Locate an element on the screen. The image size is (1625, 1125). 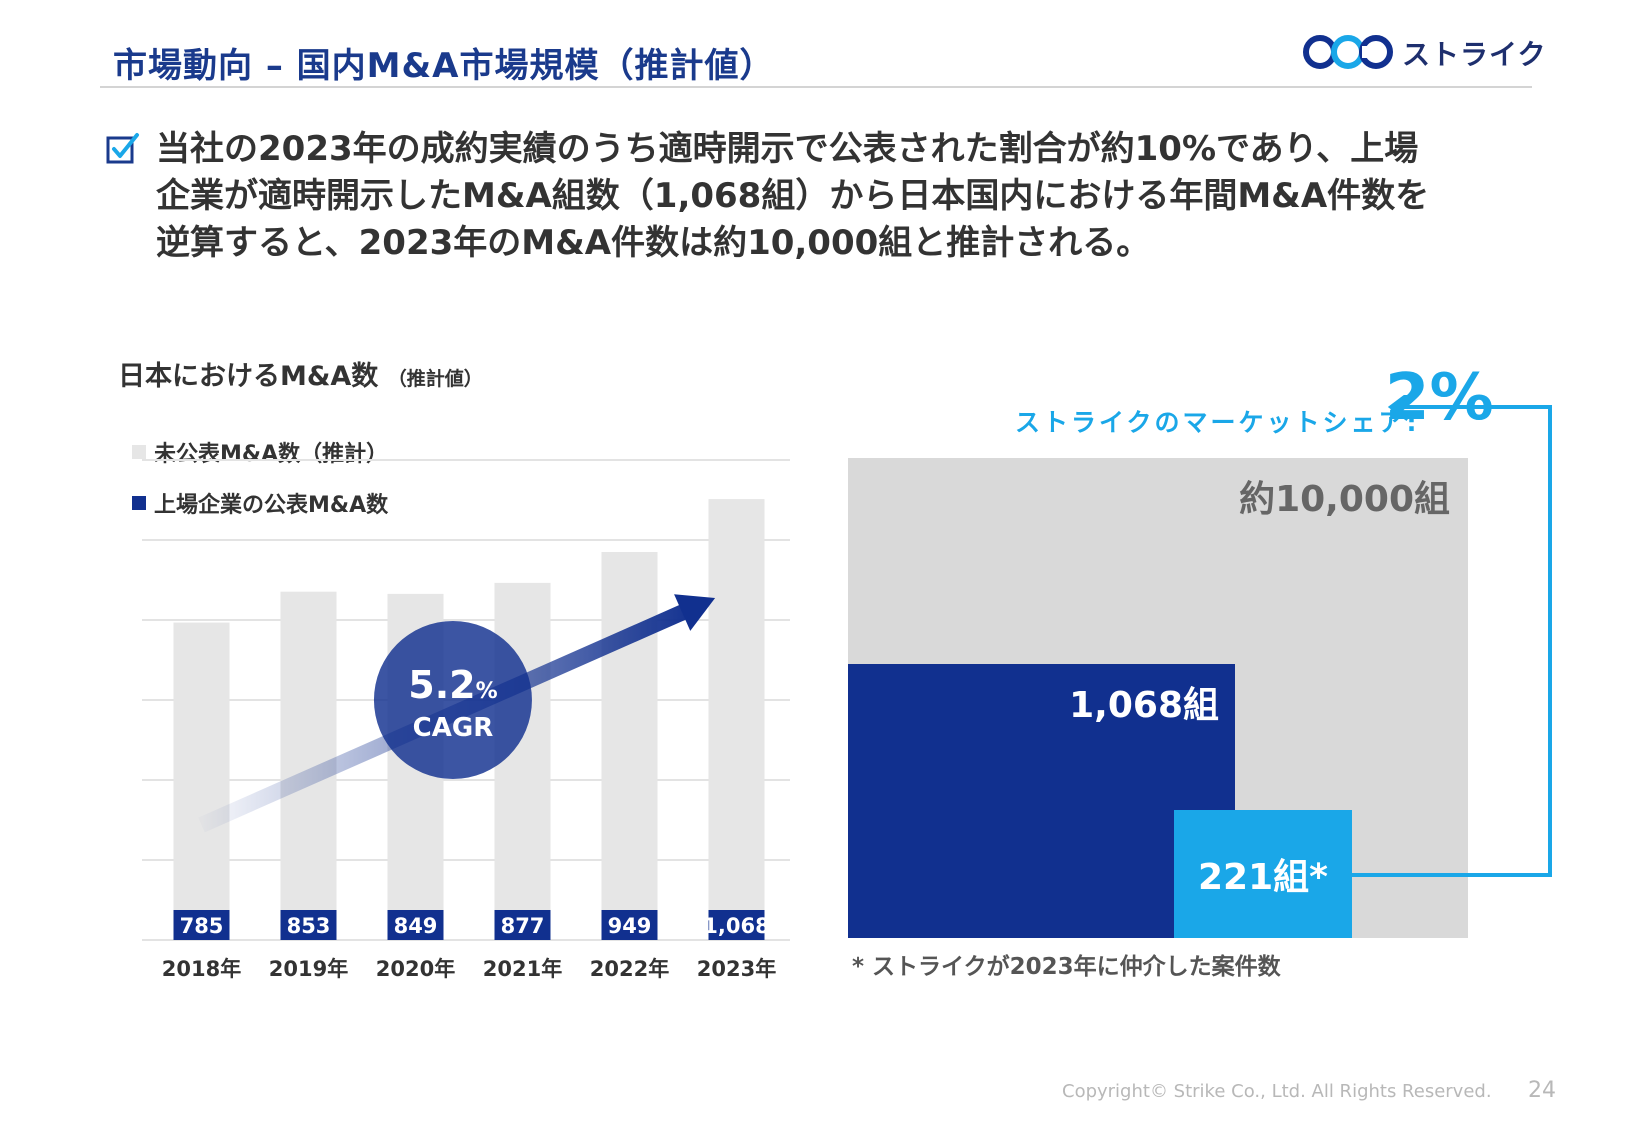
x-tick-label: 2022年 is located at coordinates (629, 969).